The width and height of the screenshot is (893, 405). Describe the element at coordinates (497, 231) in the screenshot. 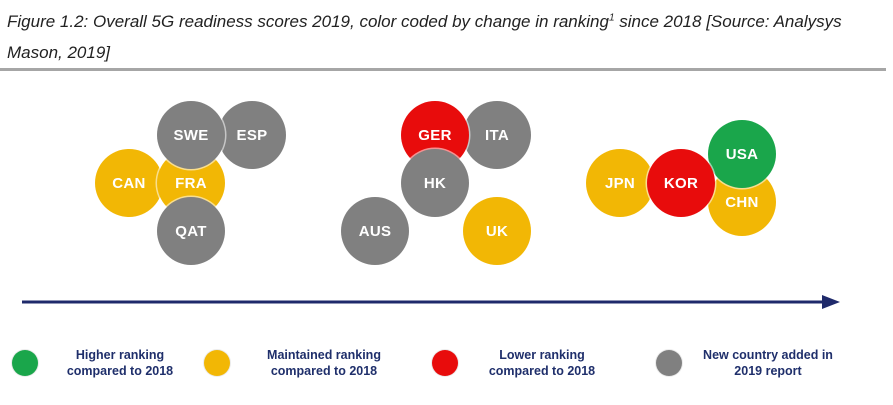

I see `country-bubble-uk: UK` at that location.